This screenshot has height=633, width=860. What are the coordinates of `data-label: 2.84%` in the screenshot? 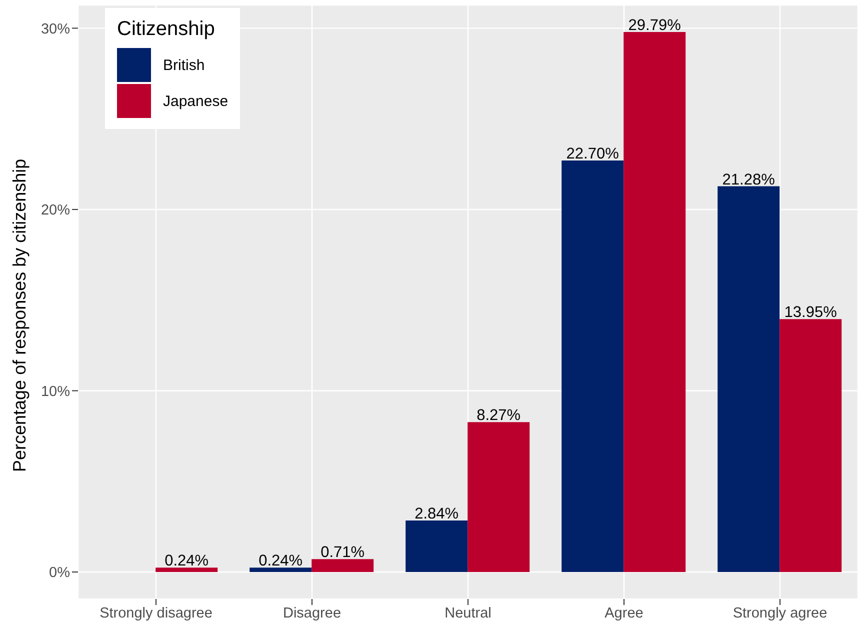 It's located at (436, 514).